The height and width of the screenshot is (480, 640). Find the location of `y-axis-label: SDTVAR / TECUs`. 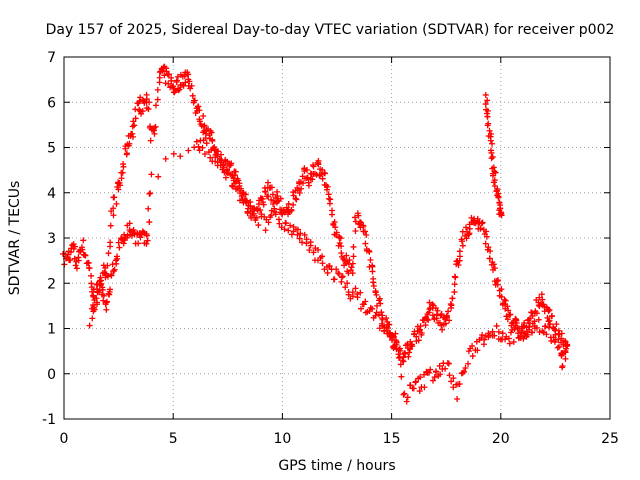

y-axis-label: SDTVAR / TECUs is located at coordinates (15, 238).